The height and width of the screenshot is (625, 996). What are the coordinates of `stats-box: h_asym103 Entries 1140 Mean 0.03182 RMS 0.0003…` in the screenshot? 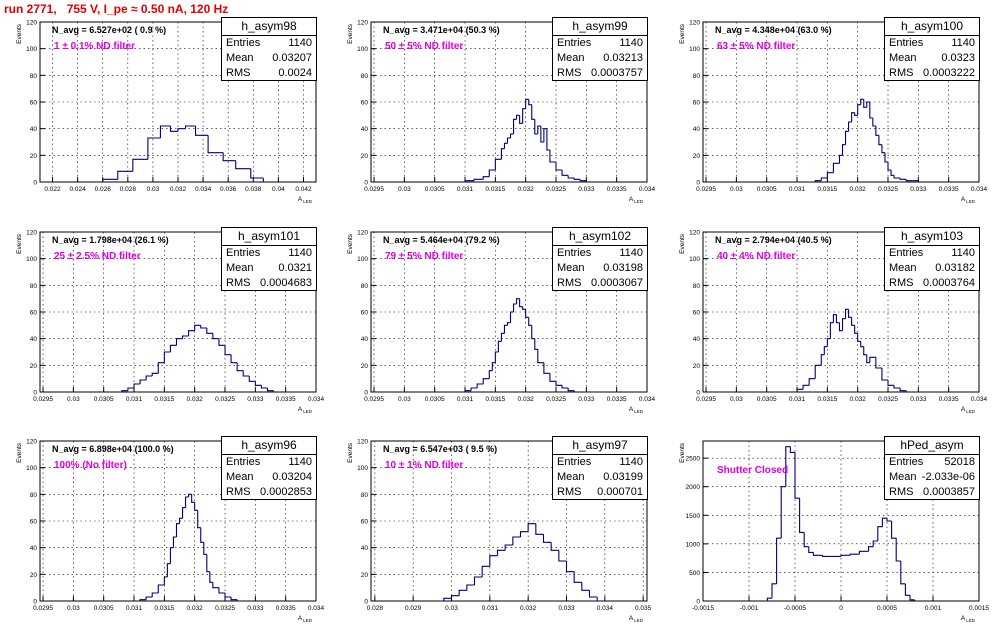 It's located at (932, 259).